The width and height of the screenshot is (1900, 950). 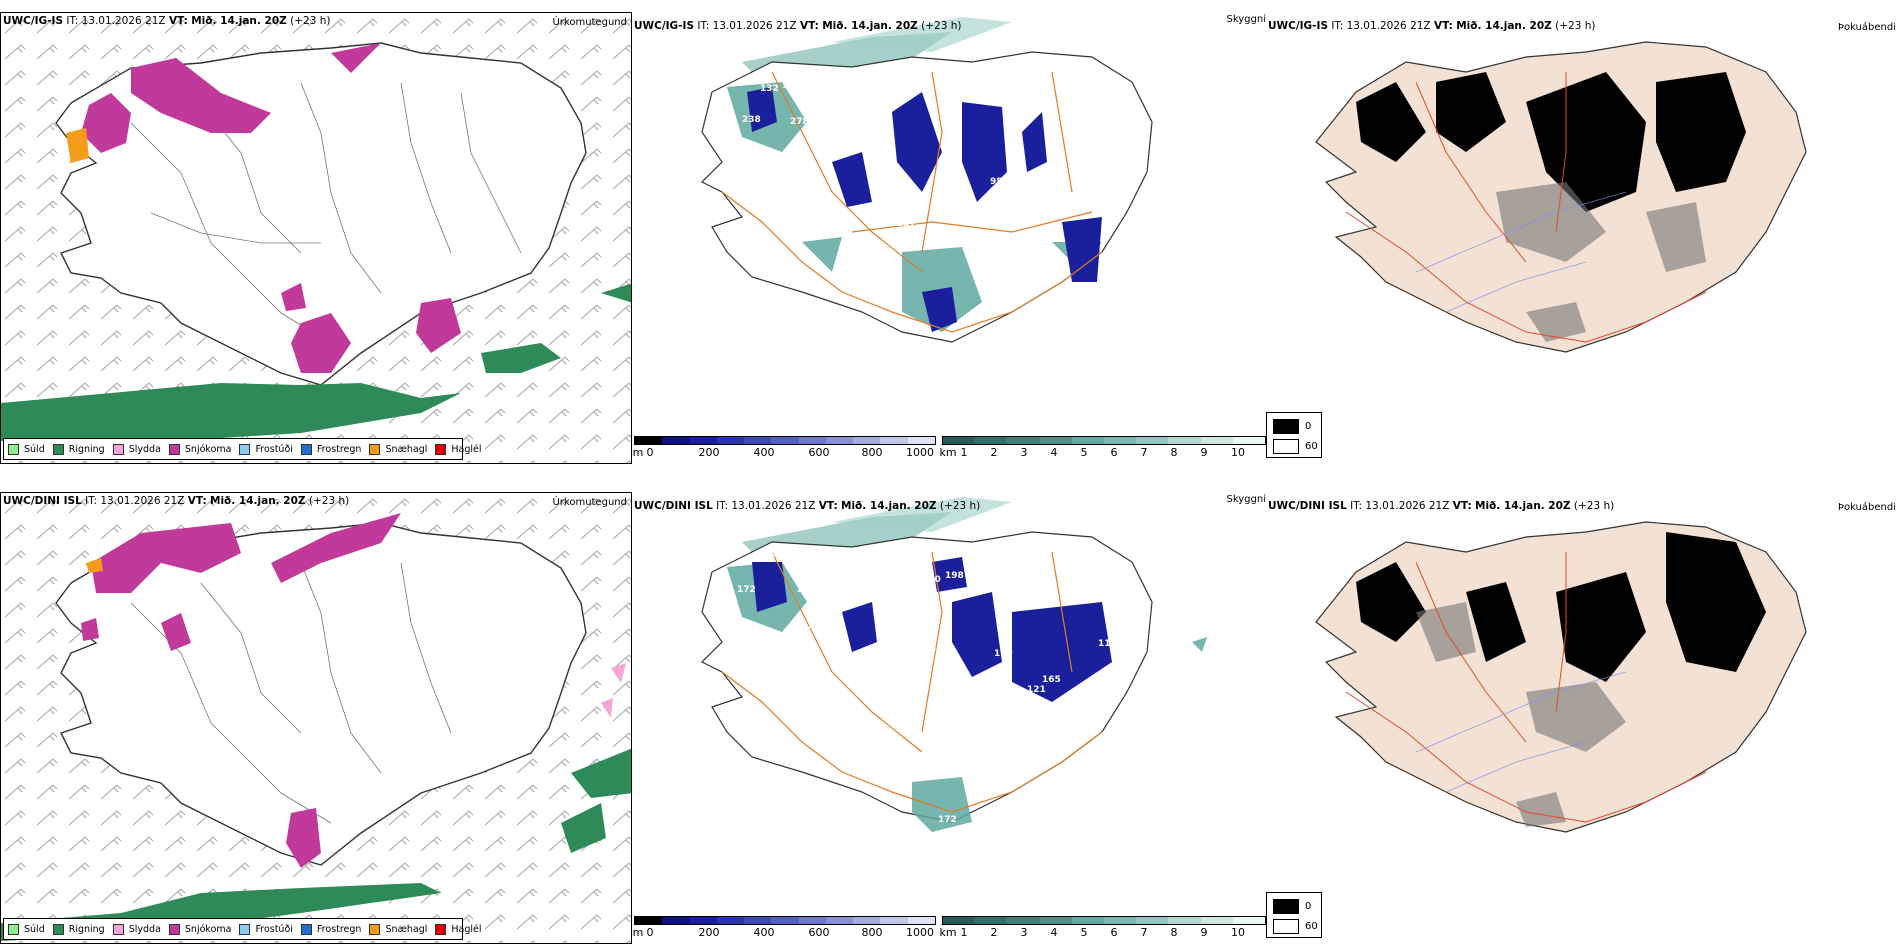 I want to click on scale-tick: 200, so click(x=709, y=932).